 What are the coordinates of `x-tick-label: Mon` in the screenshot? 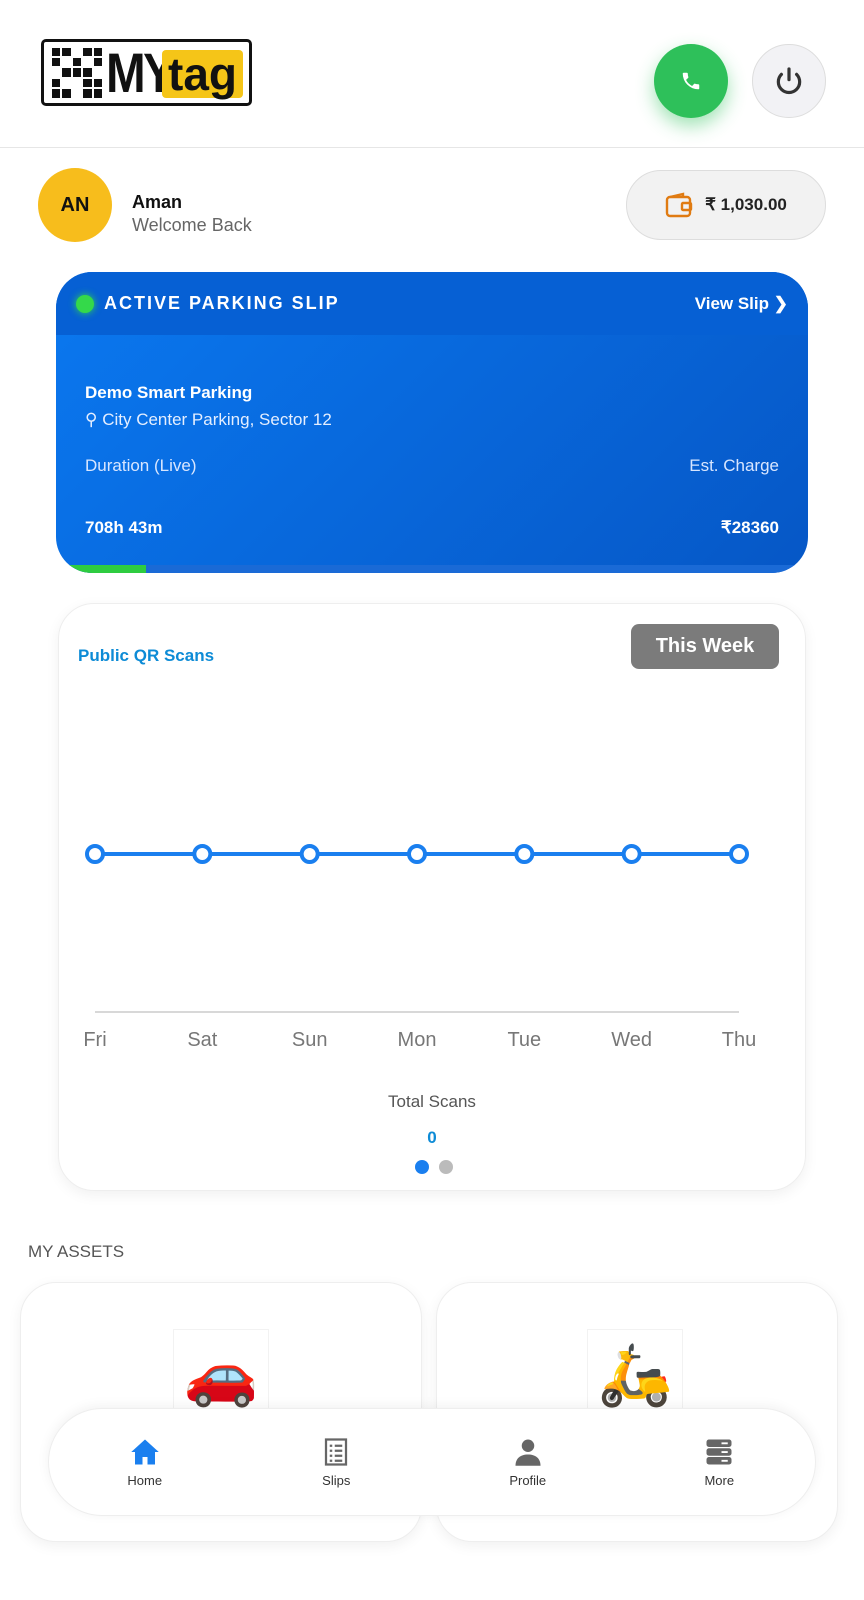 It's located at (417, 1040).